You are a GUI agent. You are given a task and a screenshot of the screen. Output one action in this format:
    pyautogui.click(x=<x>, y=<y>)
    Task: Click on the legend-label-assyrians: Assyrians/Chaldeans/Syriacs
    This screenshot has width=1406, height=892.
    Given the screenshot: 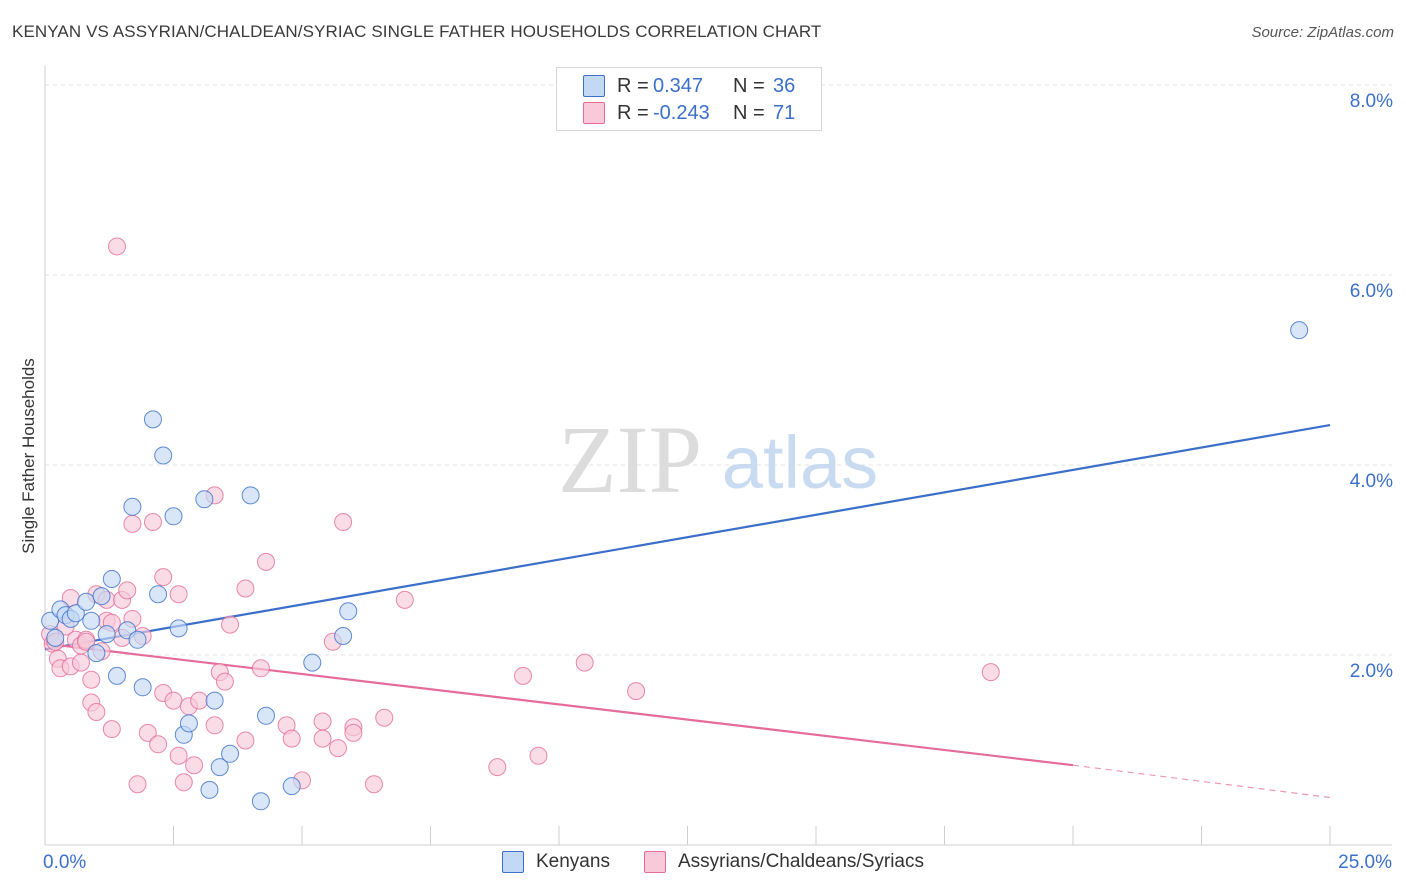 What is the action you would take?
    pyautogui.click(x=800, y=861)
    